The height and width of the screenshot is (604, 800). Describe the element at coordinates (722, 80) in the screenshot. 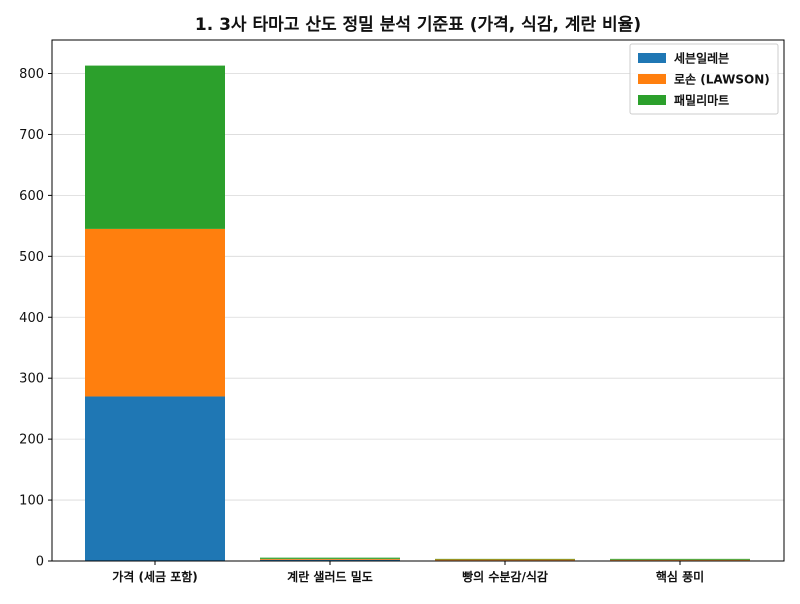

I see `legend-label: 로손 (LAWSON)` at that location.